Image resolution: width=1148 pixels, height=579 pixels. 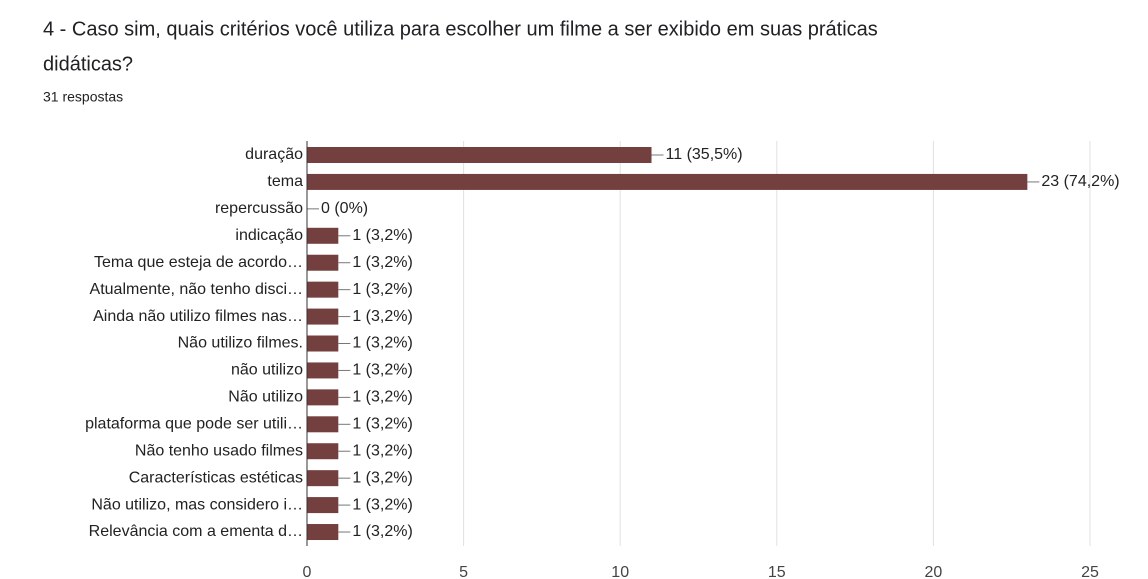 What do you see at coordinates (240, 343) in the screenshot?
I see `y-tick-label: Não utilizo filmes.` at bounding box center [240, 343].